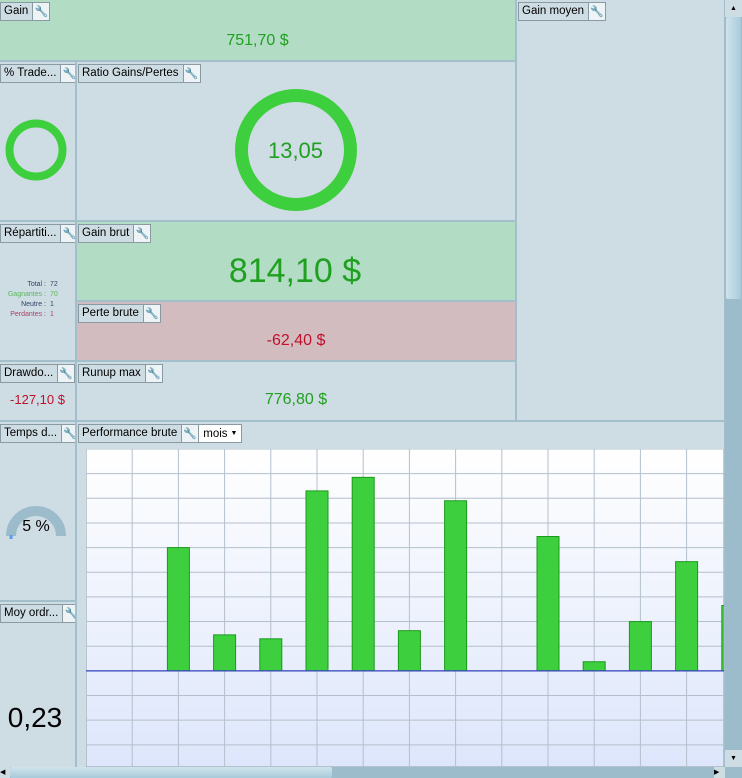 Image resolution: width=742 pixels, height=778 pixels. Describe the element at coordinates (107, 233) in the screenshot. I see `gain-brut-title: Gain brut` at that location.